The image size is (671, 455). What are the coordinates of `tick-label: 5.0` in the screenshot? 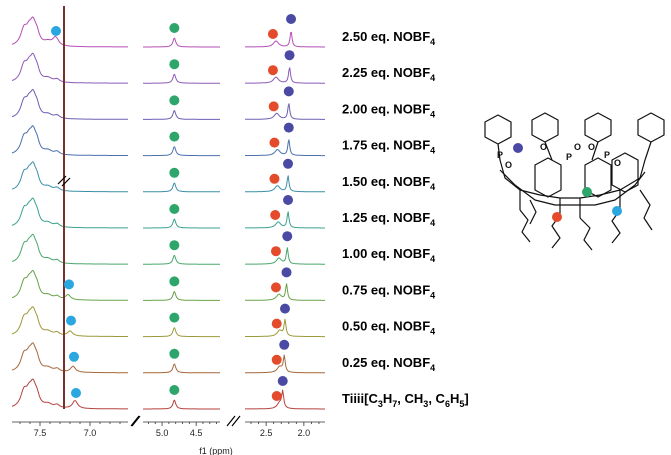 It's located at (162, 433).